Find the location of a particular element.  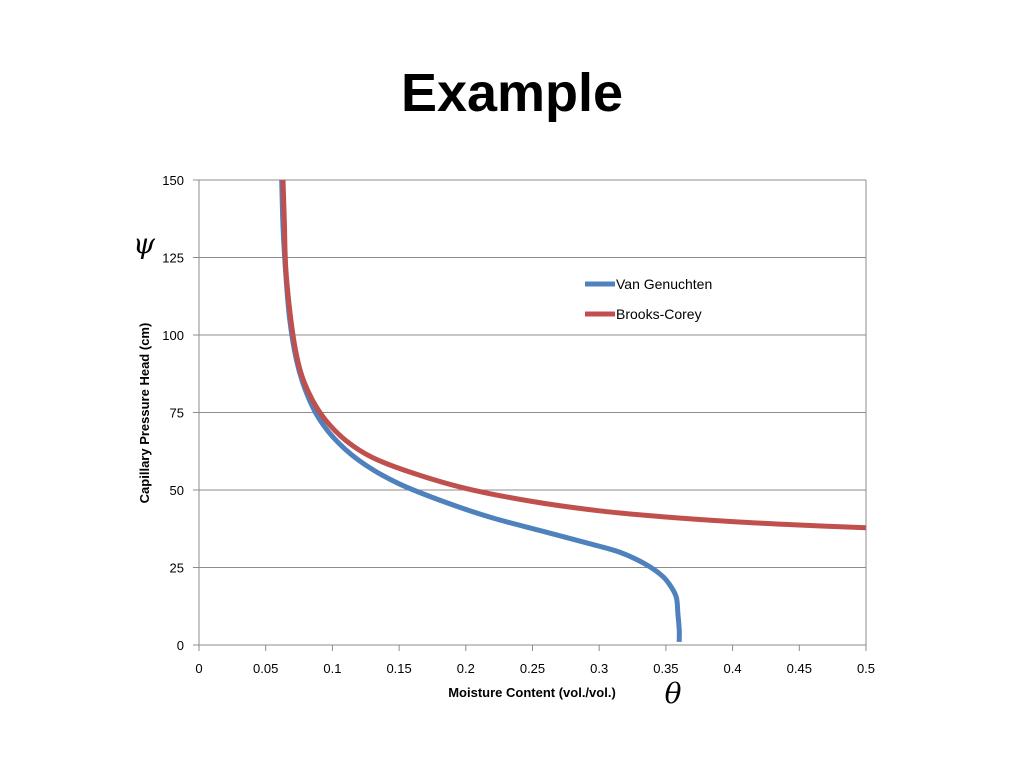

x-tick-label: 0 is located at coordinates (198, 668).